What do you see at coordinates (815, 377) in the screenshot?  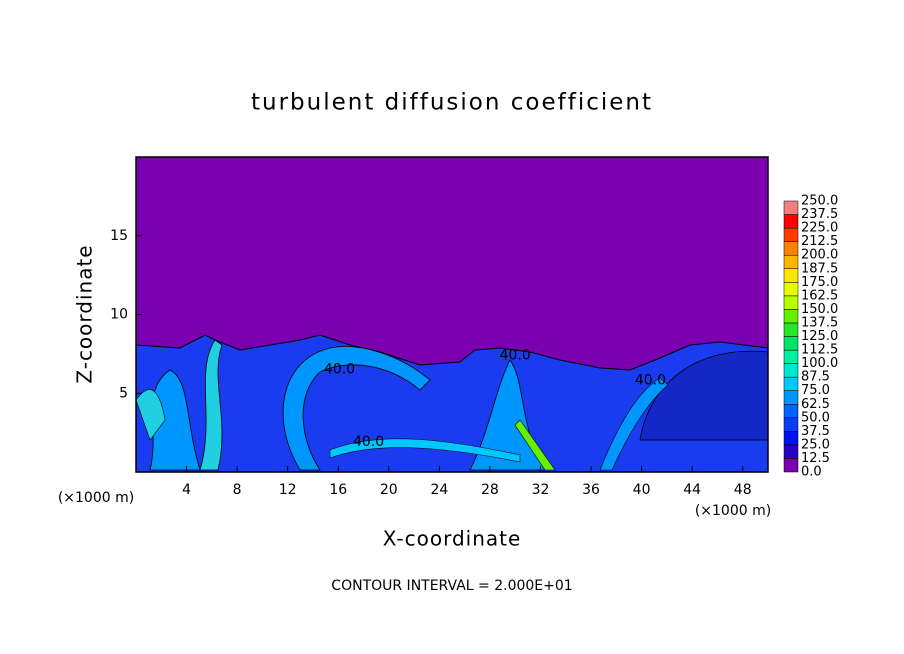 I see `colorbar-label: 87.5` at bounding box center [815, 377].